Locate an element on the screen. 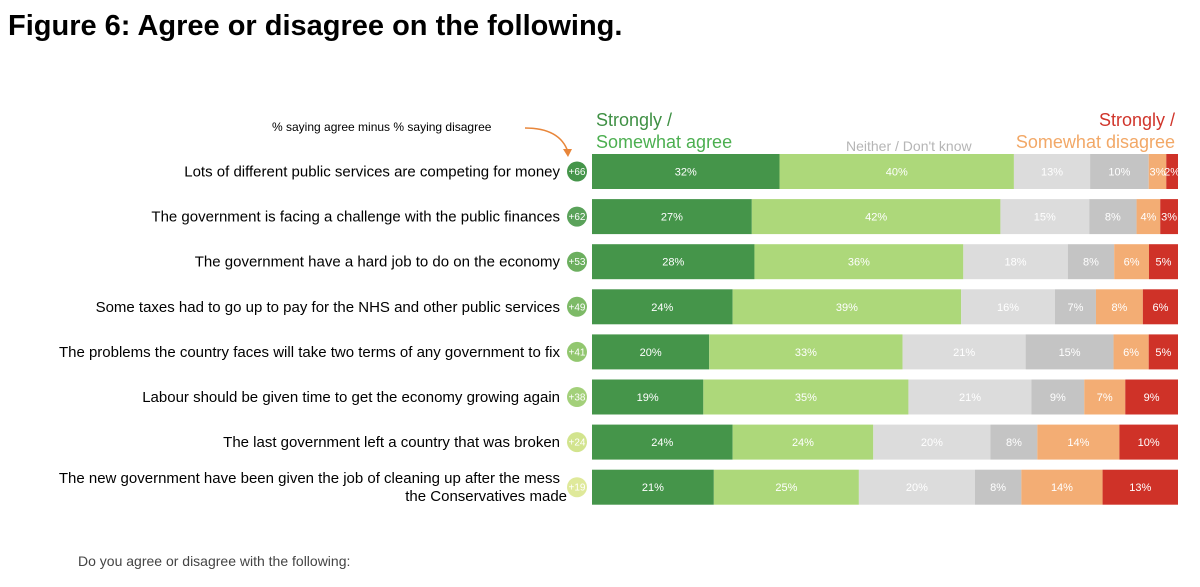  bar-value-label: 33% is located at coordinates (806, 353).